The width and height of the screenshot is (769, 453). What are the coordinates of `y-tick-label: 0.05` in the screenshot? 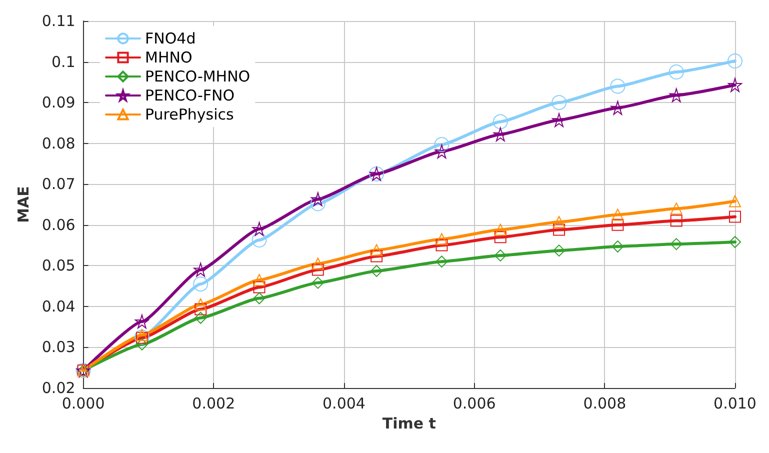 It's located at (59, 265).